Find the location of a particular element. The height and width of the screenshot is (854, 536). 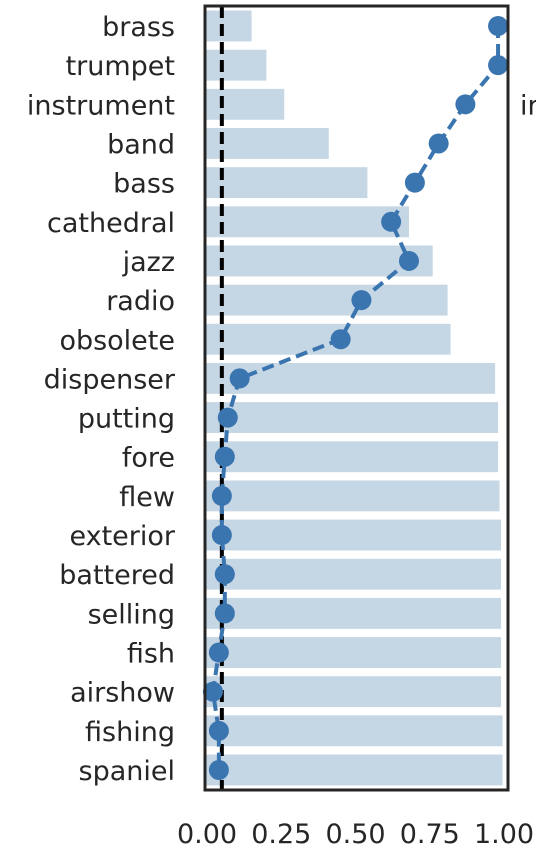

category-label: radio is located at coordinates (140, 301).